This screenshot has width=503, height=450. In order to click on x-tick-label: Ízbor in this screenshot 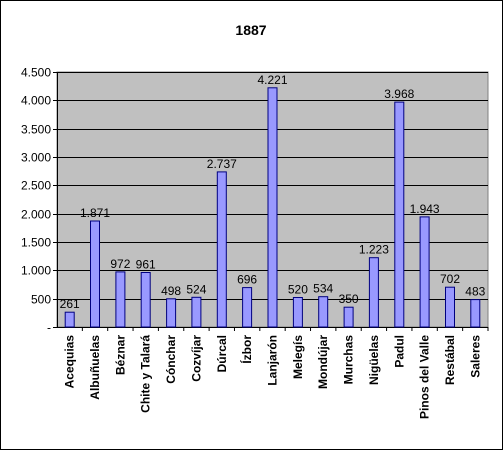, I will do `click(246, 349)`.